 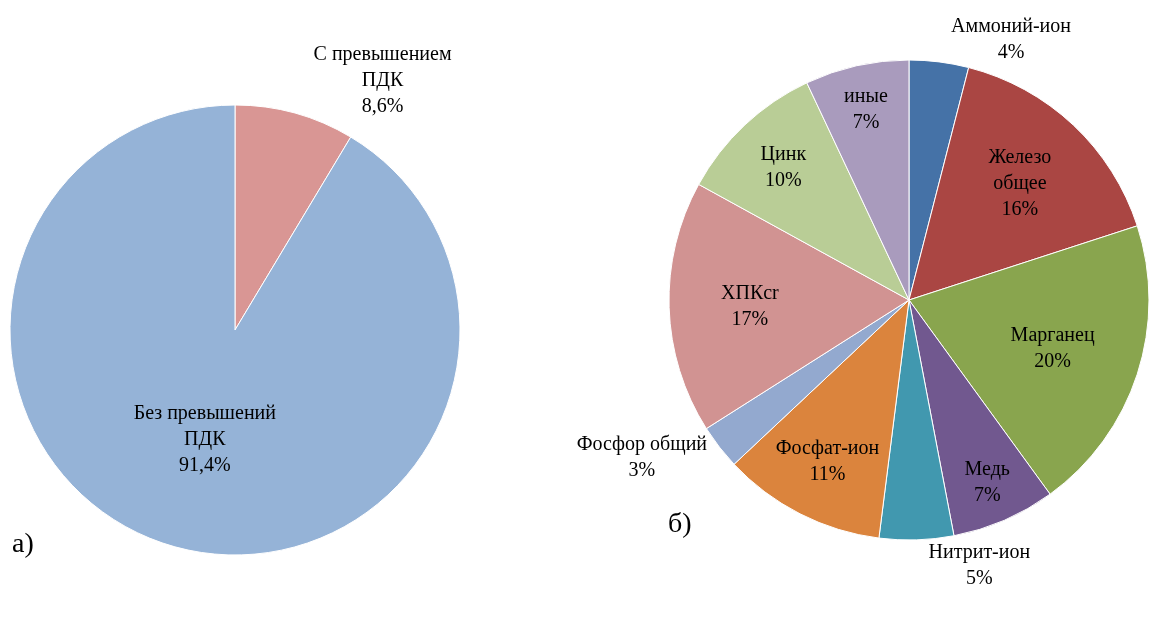 What do you see at coordinates (1020, 169) in the screenshot?
I see `slice-label: Железо общее` at bounding box center [1020, 169].